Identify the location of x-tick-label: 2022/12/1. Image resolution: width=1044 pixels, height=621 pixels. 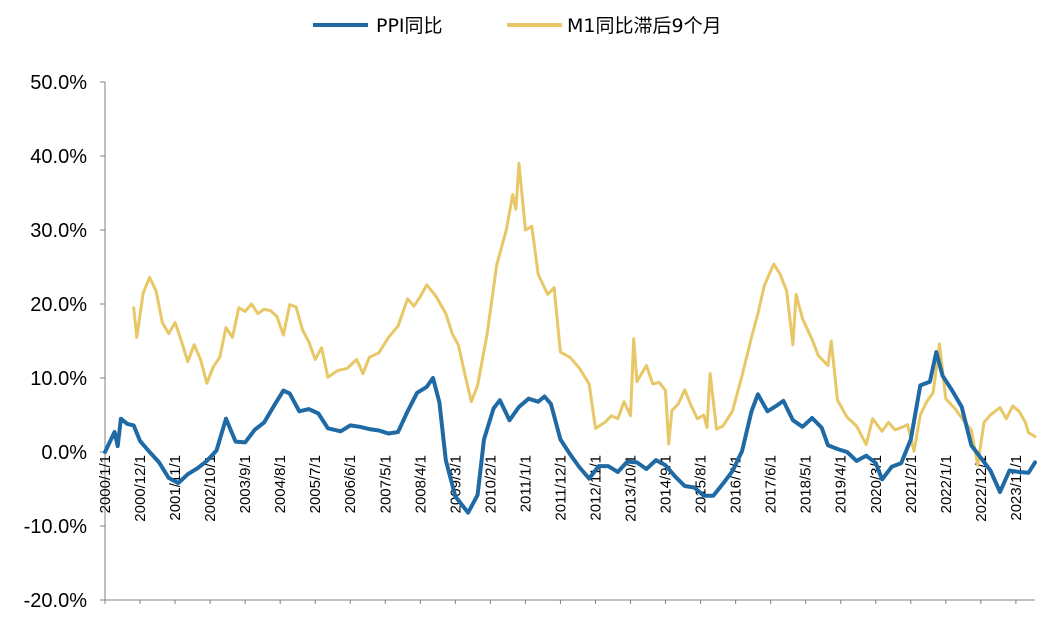
(981, 488).